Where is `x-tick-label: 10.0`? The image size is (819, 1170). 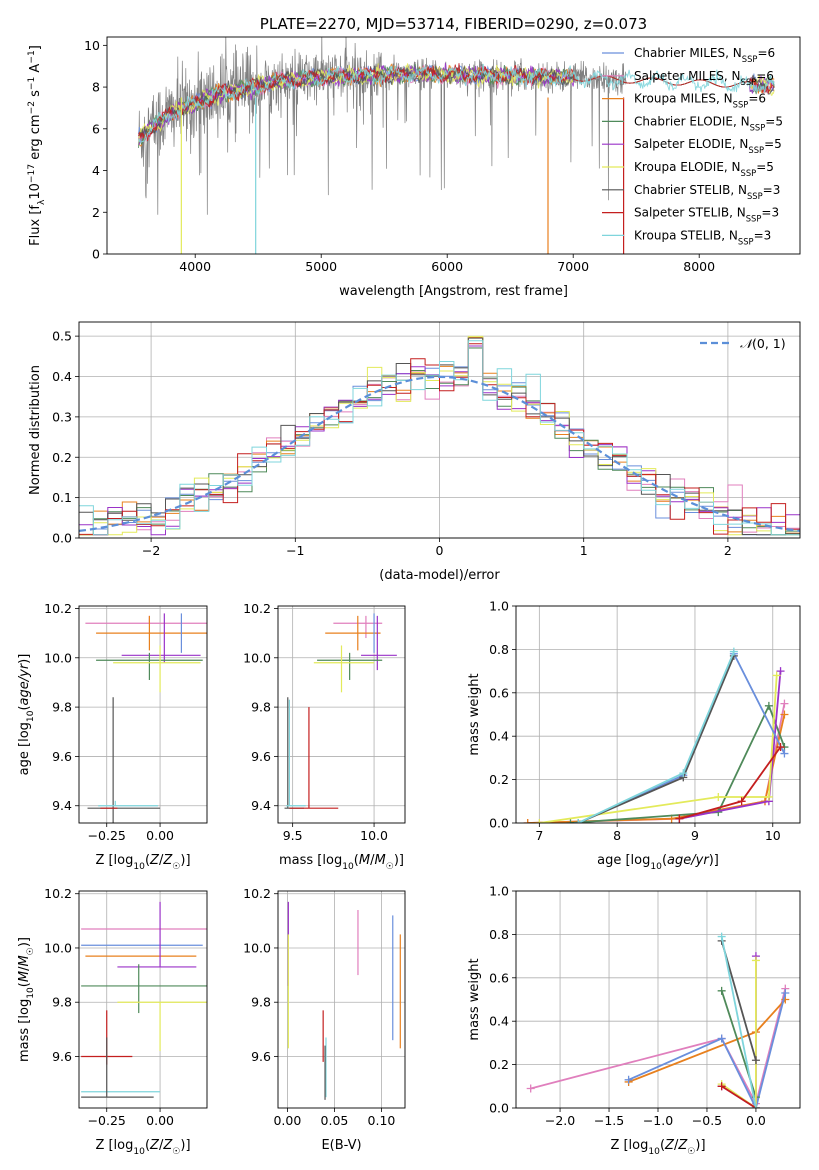 x-tick-label: 10.0 is located at coordinates (374, 835).